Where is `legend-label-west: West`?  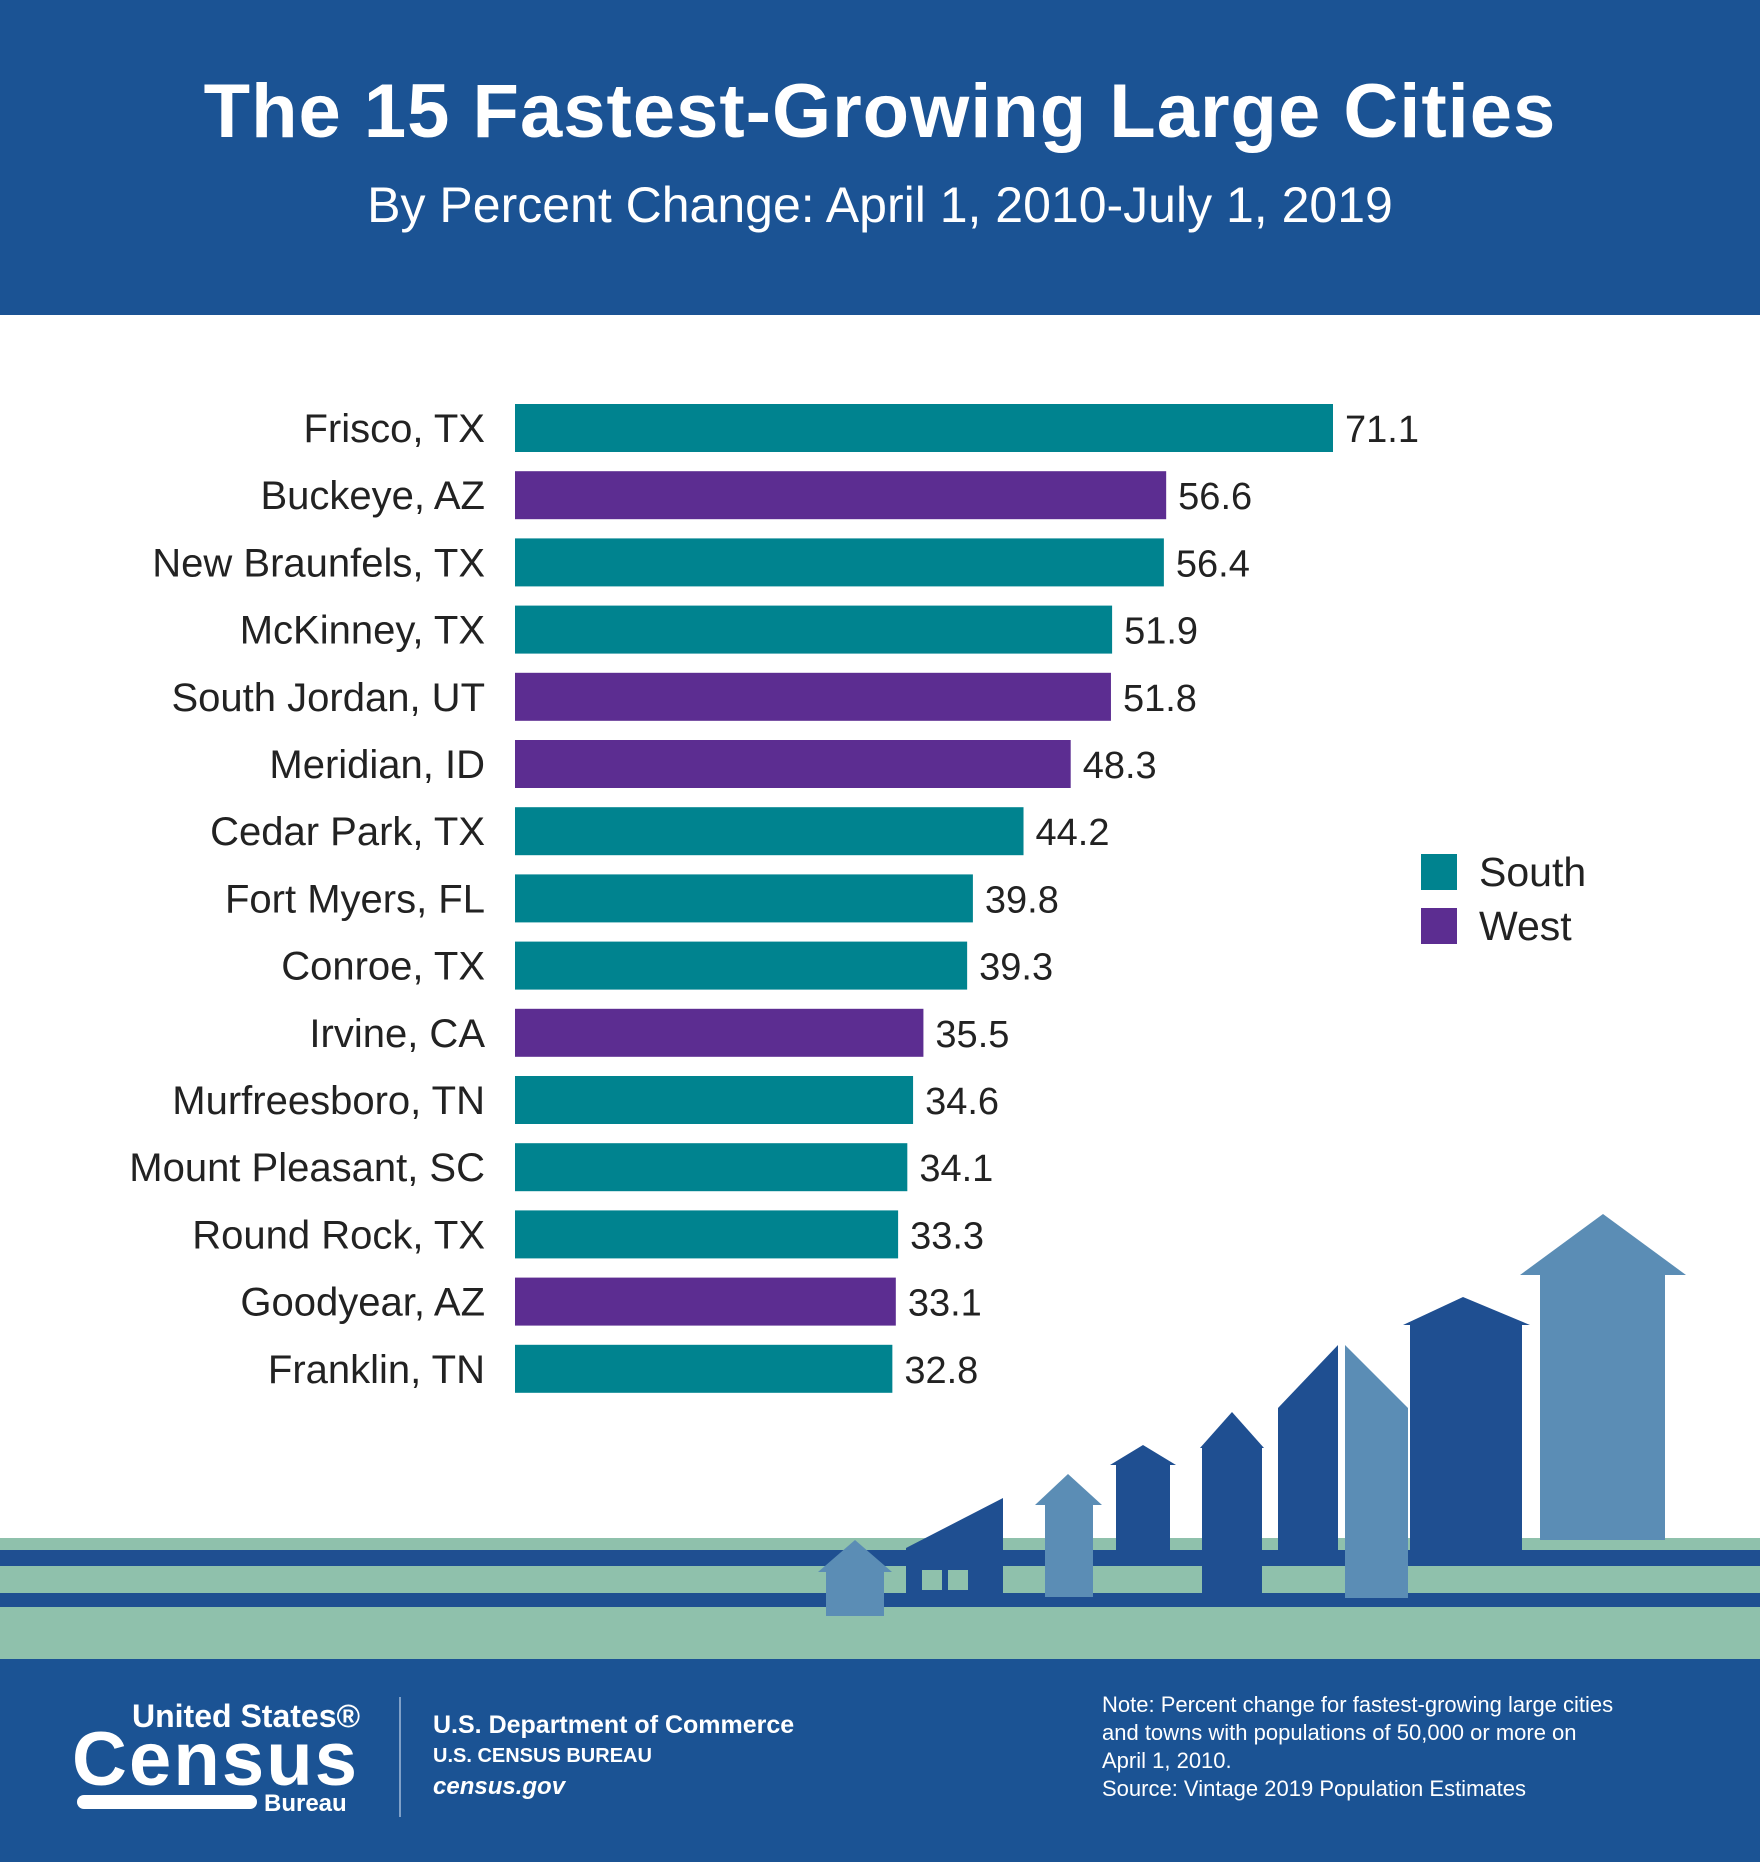
legend-label-west: West is located at coordinates (1525, 925).